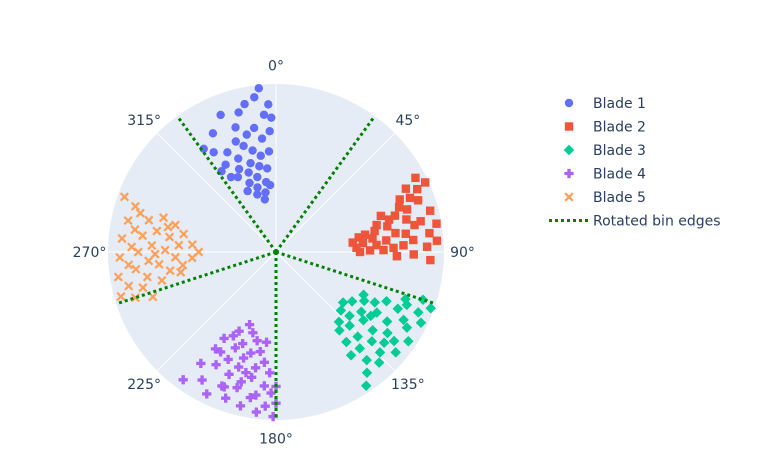 The height and width of the screenshot is (474, 758). Describe the element at coordinates (619, 151) in the screenshot. I see `legend-label: Blade 3` at that location.